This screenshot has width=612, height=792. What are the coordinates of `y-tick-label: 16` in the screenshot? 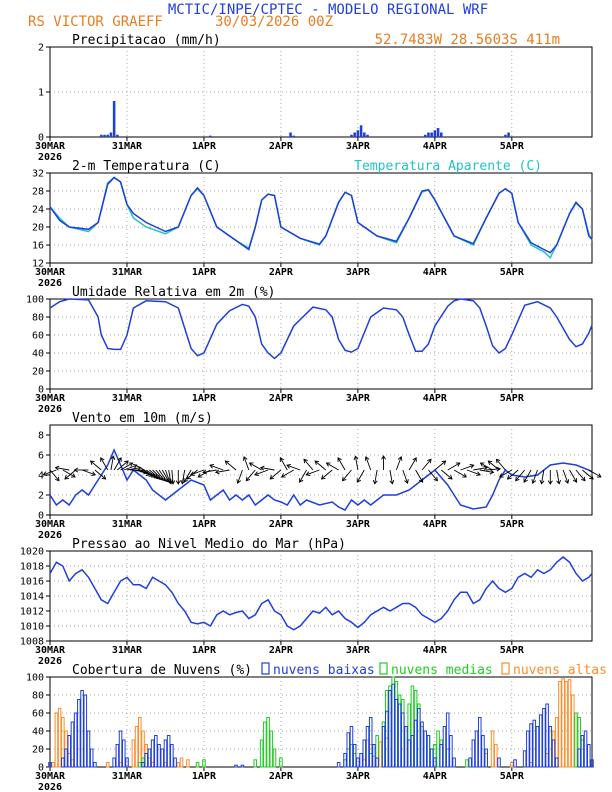 It's located at (38, 246).